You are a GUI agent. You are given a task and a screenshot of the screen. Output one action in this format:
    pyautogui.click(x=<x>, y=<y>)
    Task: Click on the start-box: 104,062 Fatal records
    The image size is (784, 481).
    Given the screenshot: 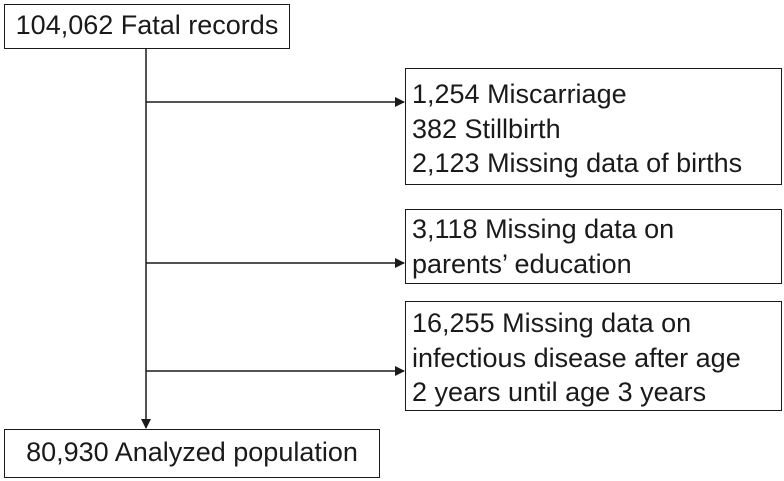 What is the action you would take?
    pyautogui.click(x=147, y=26)
    